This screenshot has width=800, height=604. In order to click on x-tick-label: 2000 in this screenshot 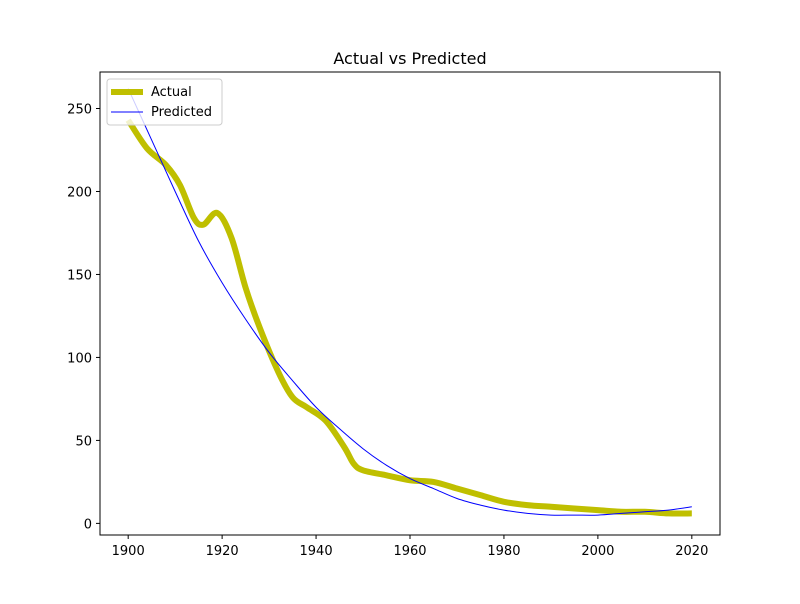, I will do `click(597, 551)`.